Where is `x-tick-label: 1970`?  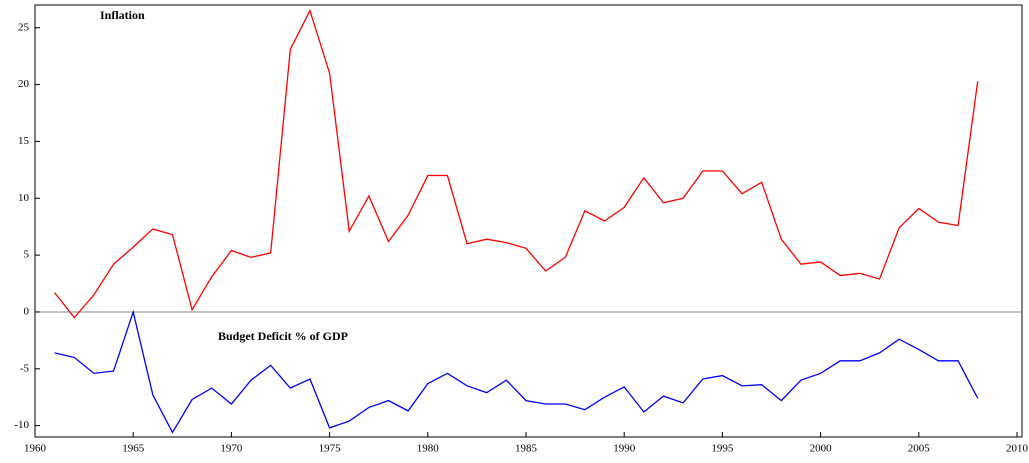 x-tick-label: 1970 is located at coordinates (231, 449).